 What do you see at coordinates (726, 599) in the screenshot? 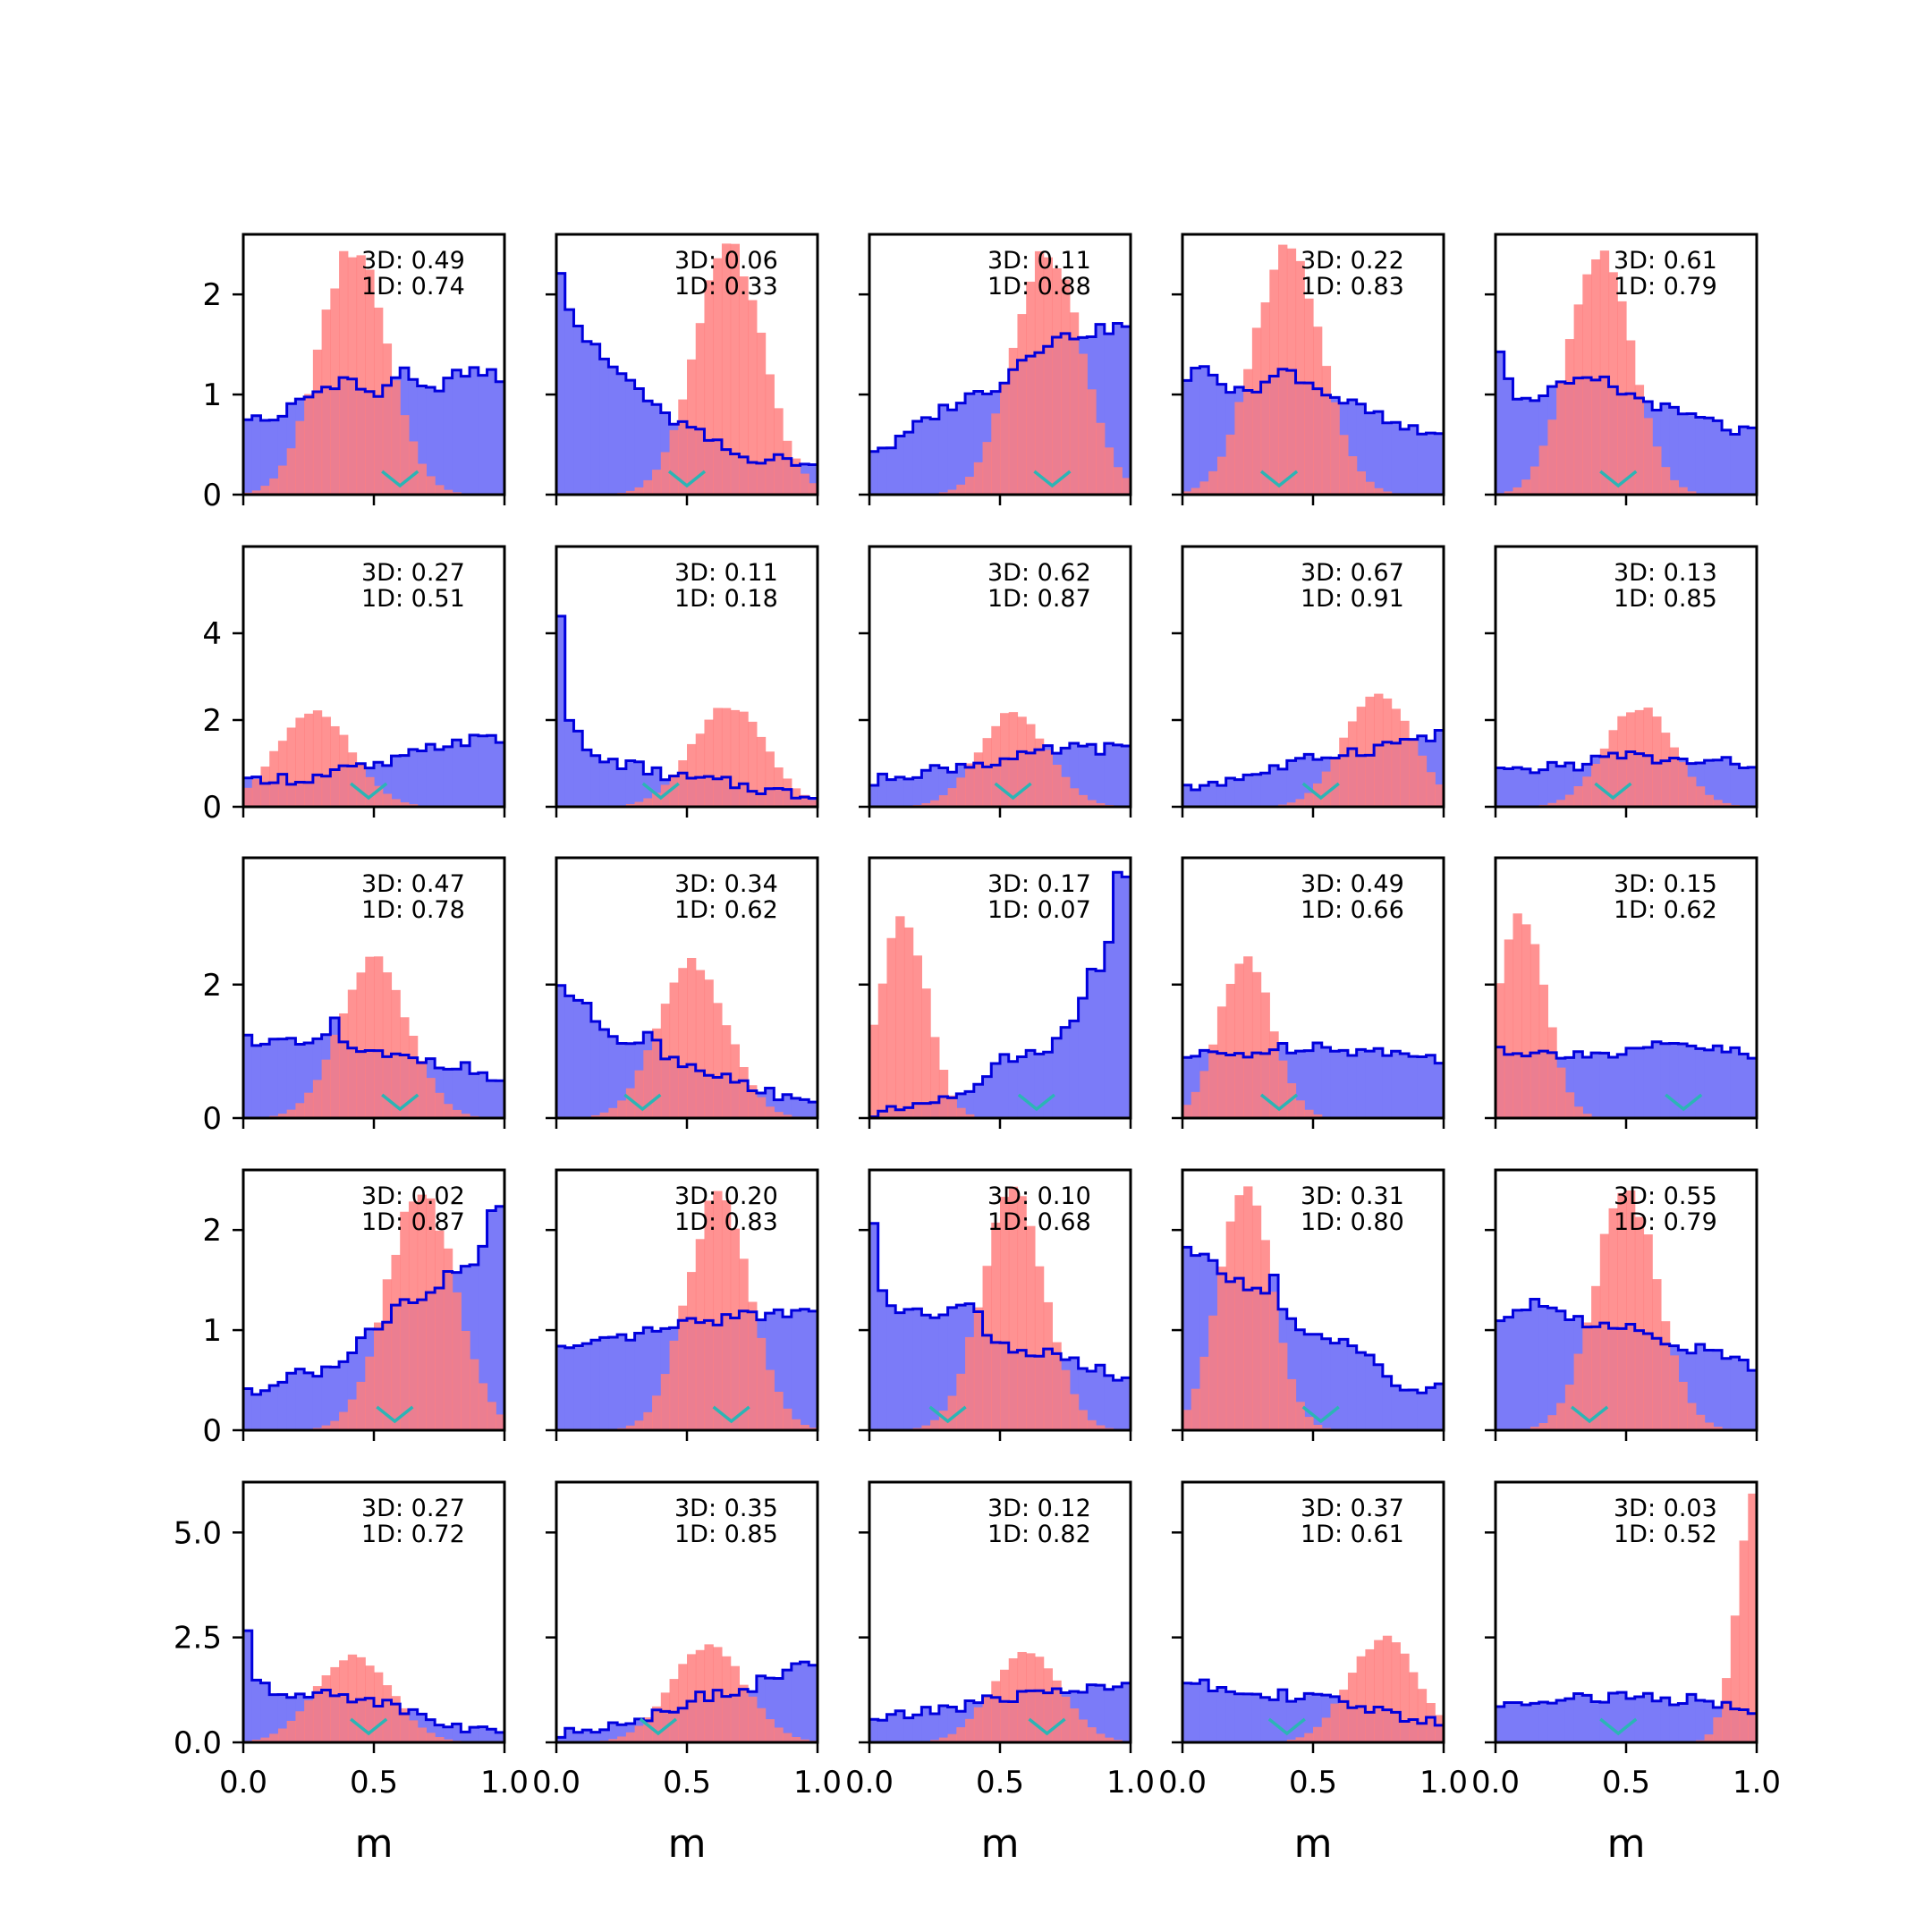
I see `annotation-1d: 1D: 0.18` at bounding box center [726, 599].